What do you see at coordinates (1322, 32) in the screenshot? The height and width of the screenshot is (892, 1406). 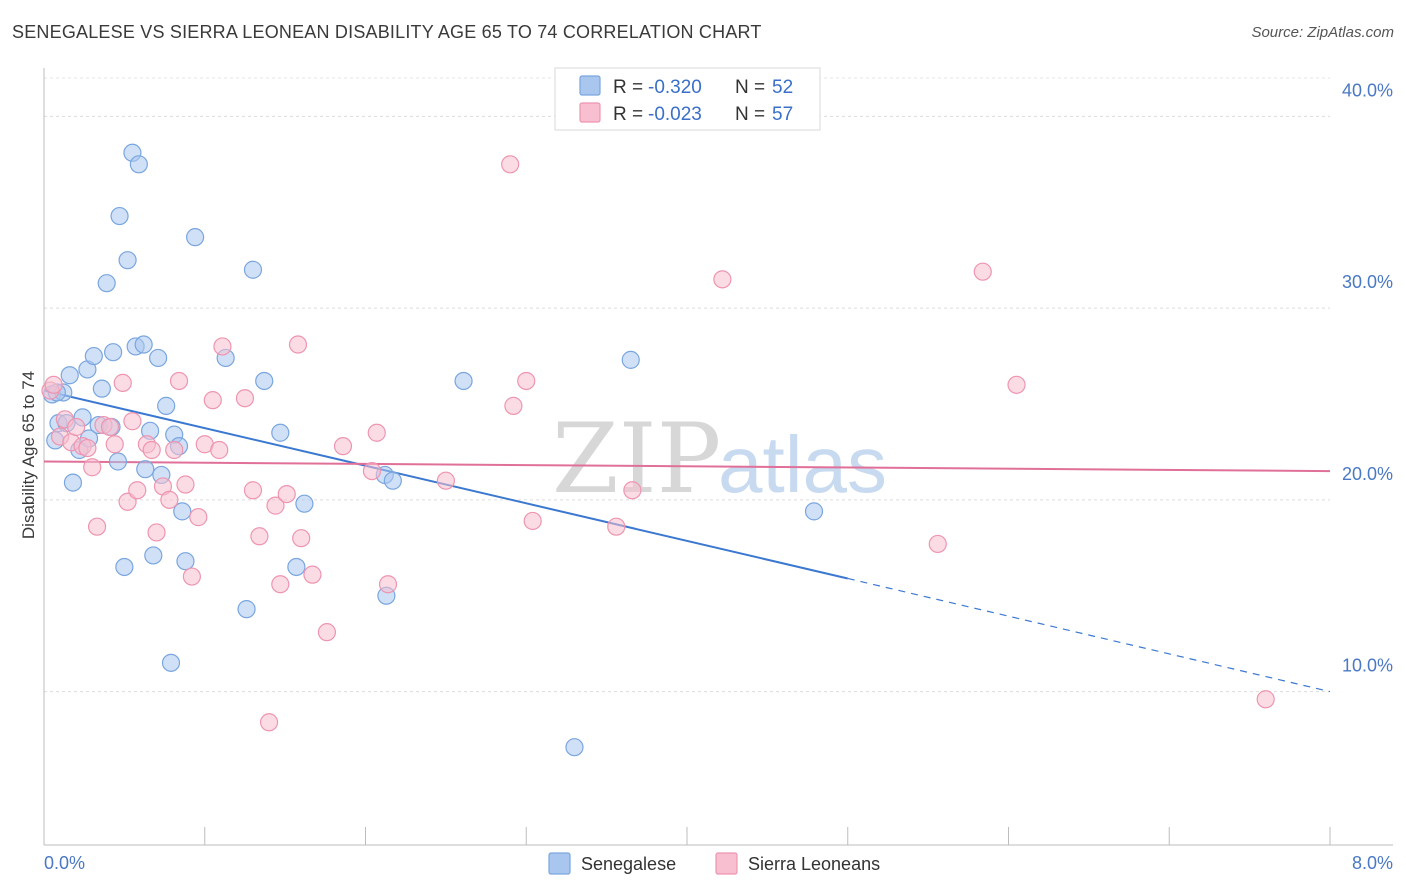 I see `source-label: Source: ZipAtlas.com` at bounding box center [1322, 32].